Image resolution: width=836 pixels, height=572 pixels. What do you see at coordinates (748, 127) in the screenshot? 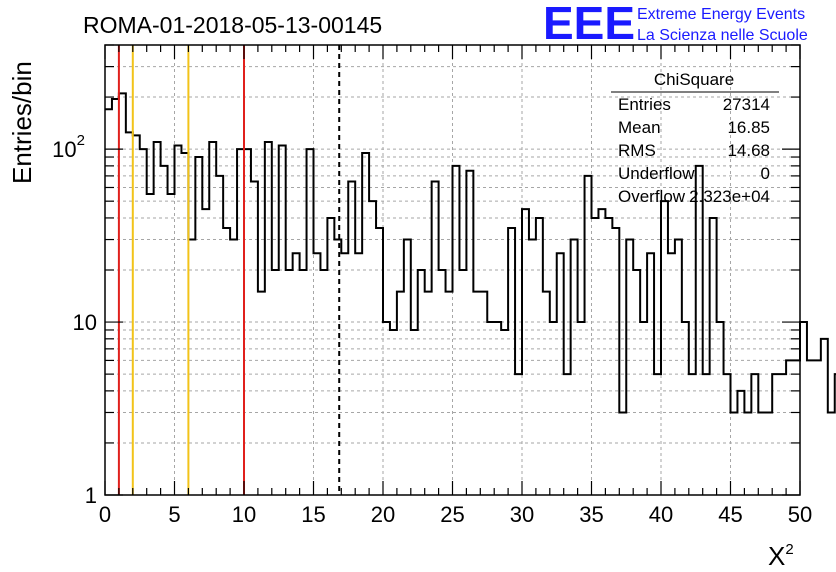
I see `stats-row-value: 16.85` at bounding box center [748, 127].